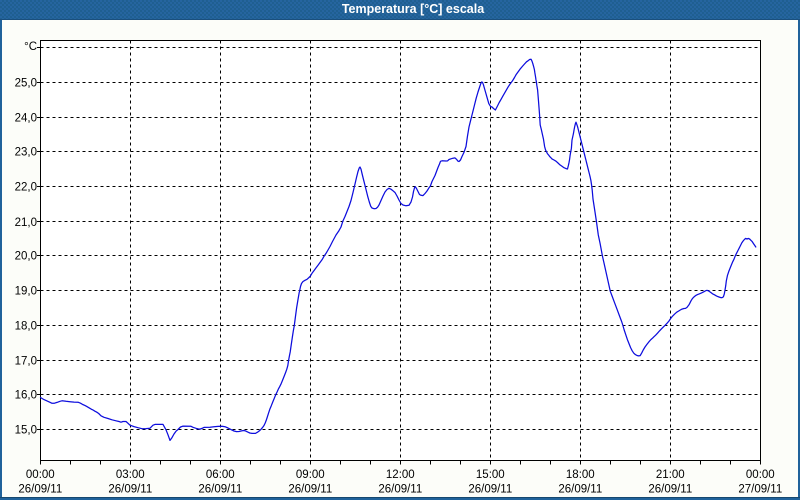 This screenshot has height=500, width=800. Describe the element at coordinates (490, 475) in the screenshot. I see `svg-text: 15:00` at that location.